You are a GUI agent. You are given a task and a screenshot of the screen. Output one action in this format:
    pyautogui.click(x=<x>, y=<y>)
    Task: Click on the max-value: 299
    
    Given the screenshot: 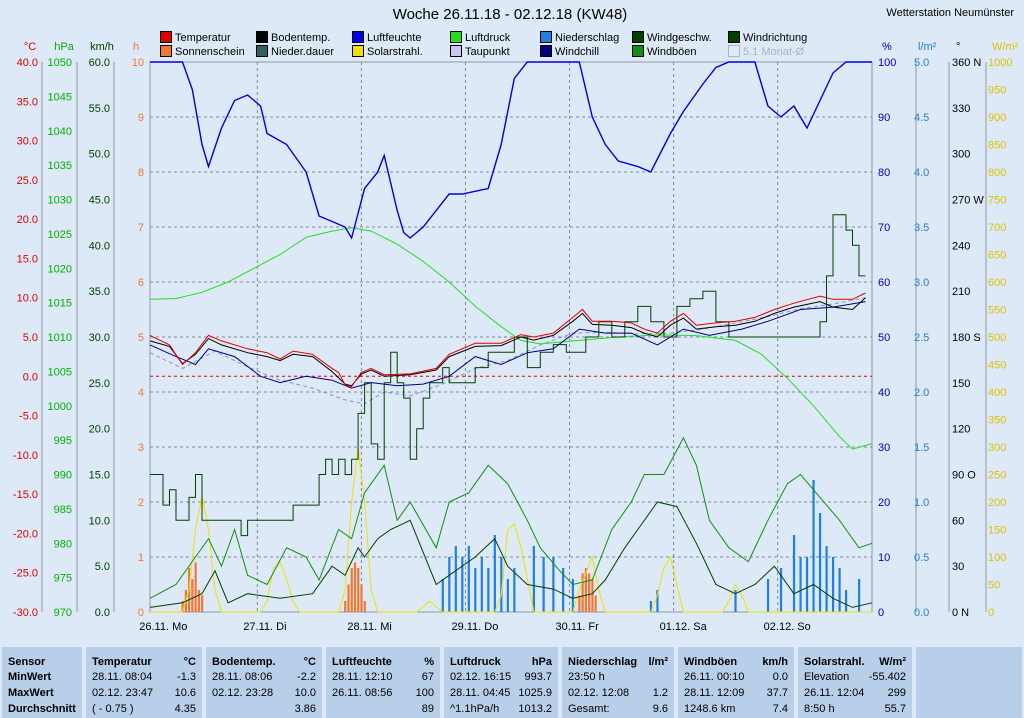 What is the action you would take?
    pyautogui.click(x=896, y=693)
    